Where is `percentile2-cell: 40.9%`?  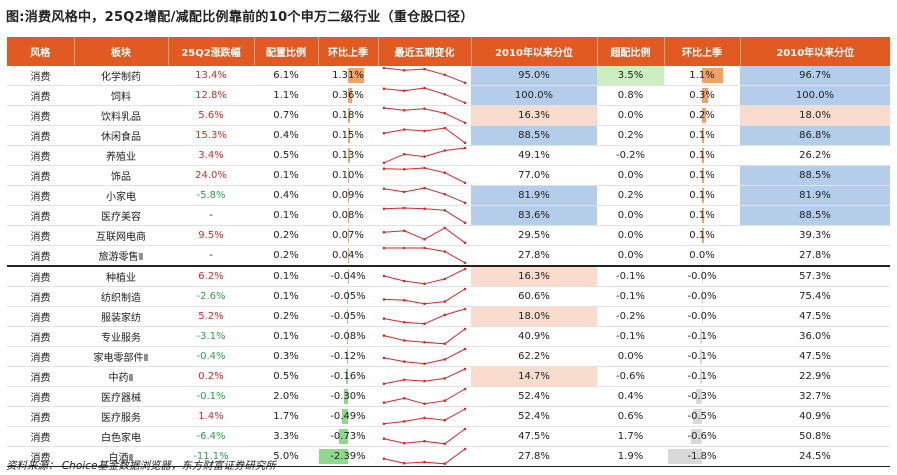
percentile2-cell: 40.9% is located at coordinates (815, 416).